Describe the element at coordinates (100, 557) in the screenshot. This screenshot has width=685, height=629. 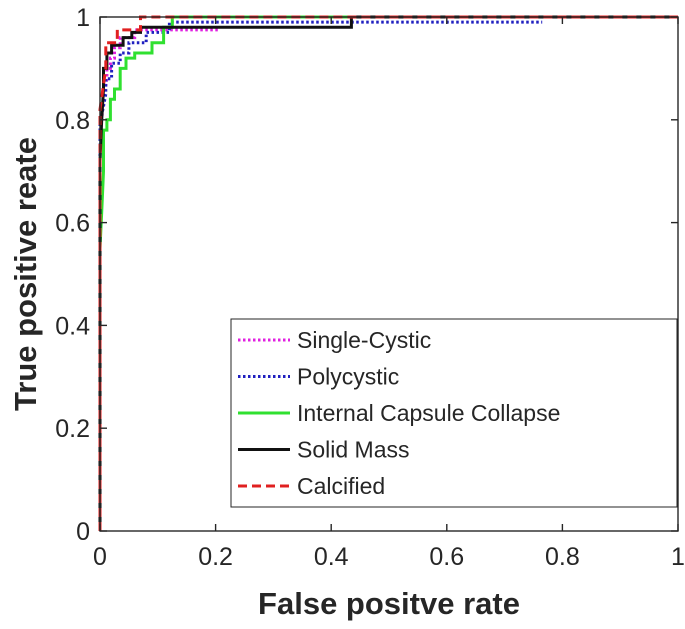
I see `x-tick-label: 0` at that location.